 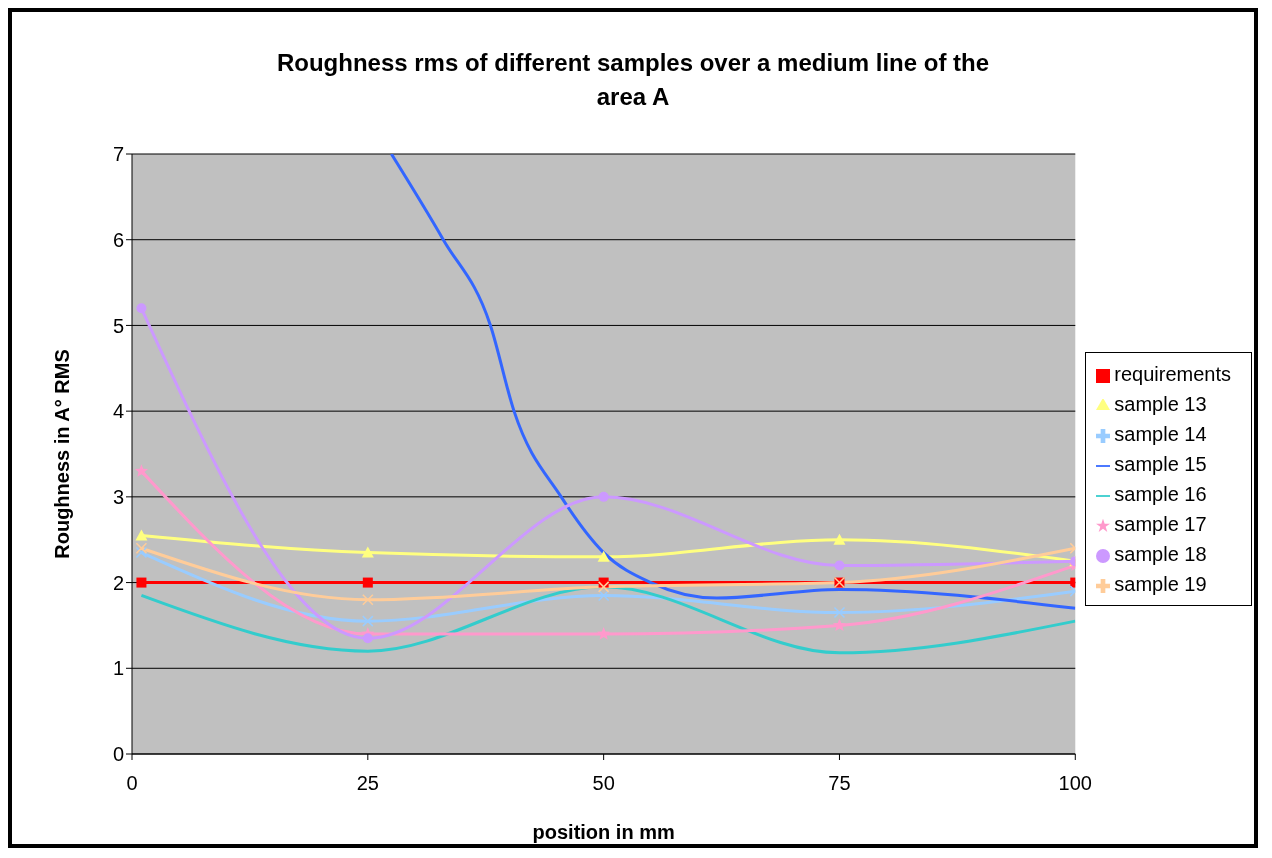 What do you see at coordinates (603, 783) in the screenshot?
I see `x-tick-label: 50` at bounding box center [603, 783].